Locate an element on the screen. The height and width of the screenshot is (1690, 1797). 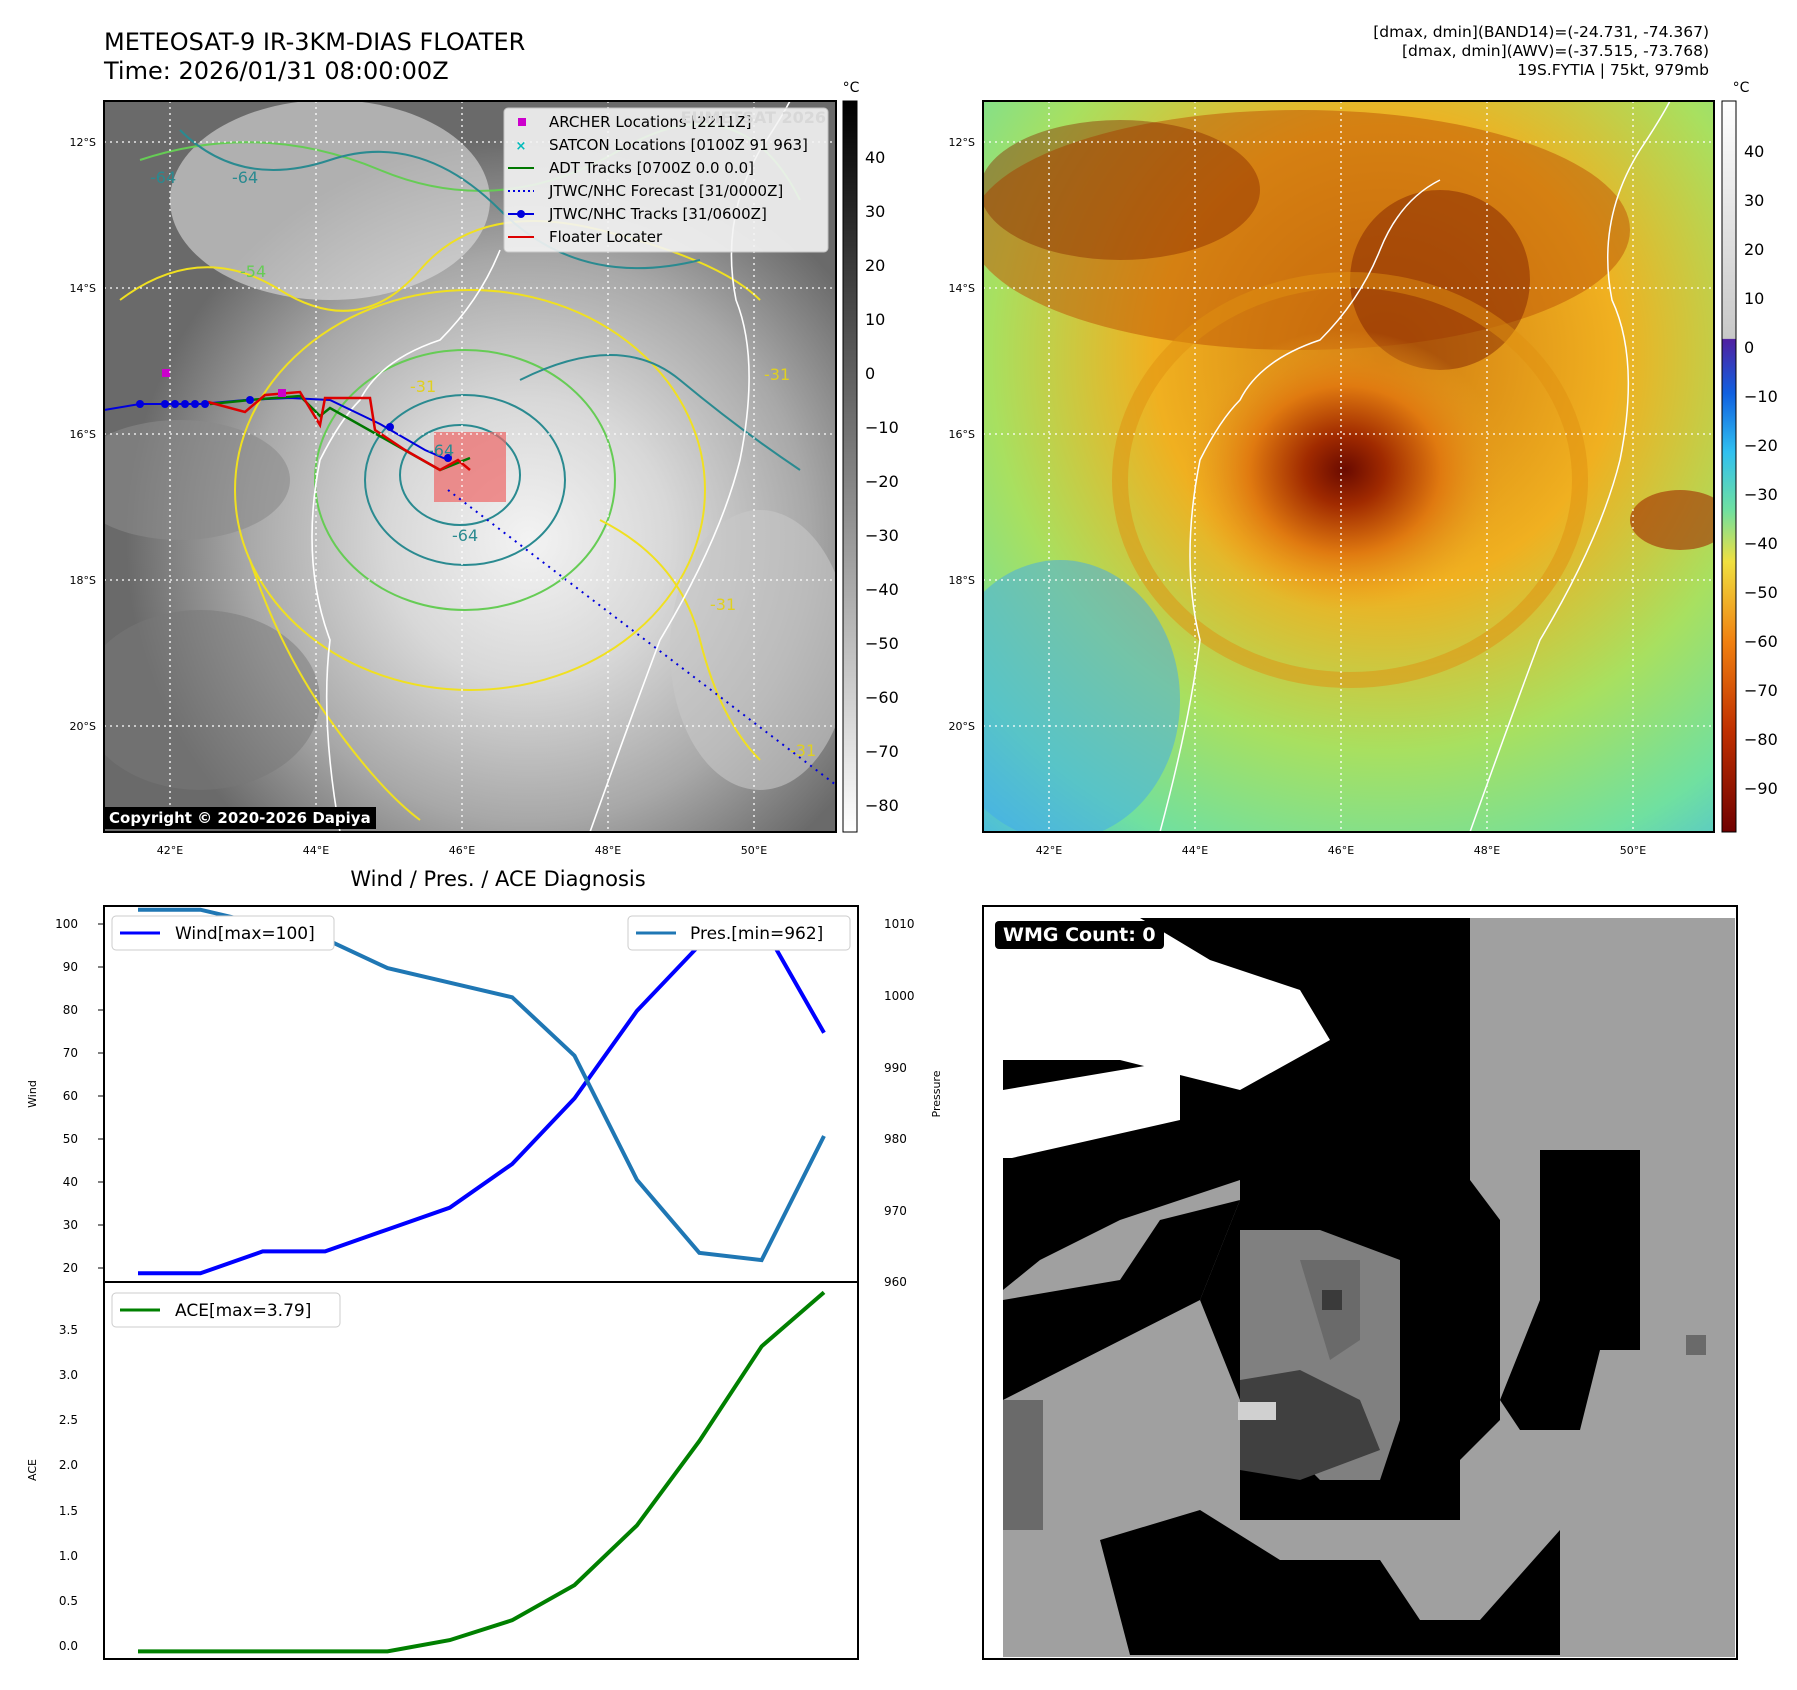
copyright-badge: Copyright © 2020-2026 Dapiya is located at coordinates (240, 818).